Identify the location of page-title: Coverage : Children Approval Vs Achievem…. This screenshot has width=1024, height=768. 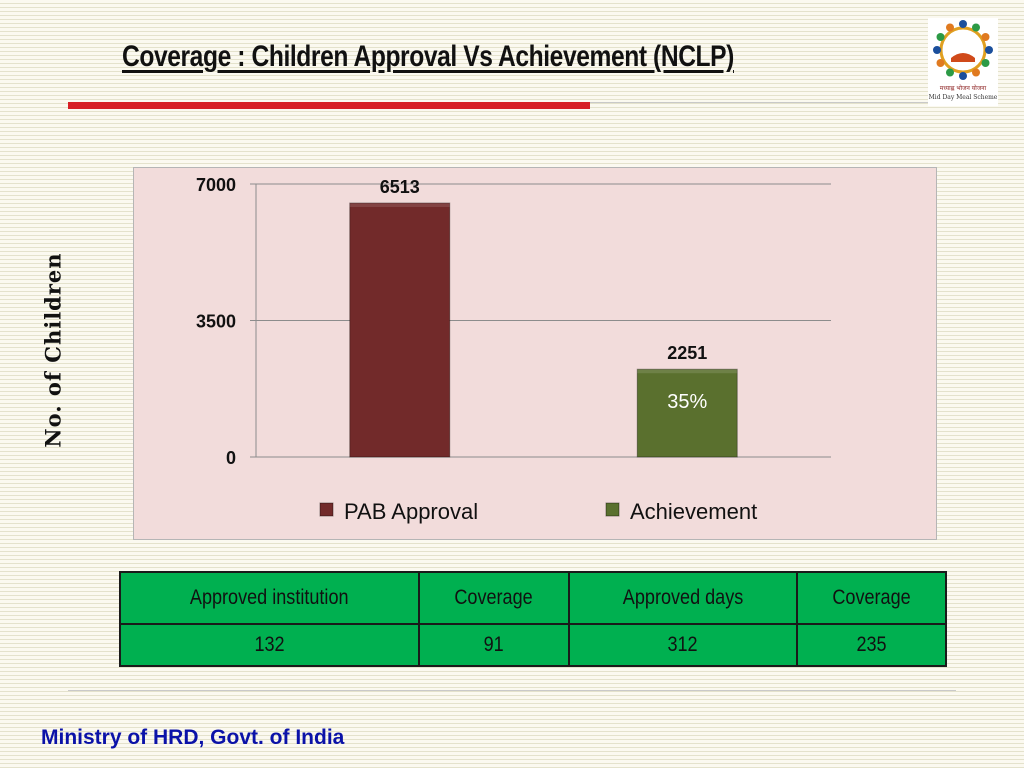
(428, 56).